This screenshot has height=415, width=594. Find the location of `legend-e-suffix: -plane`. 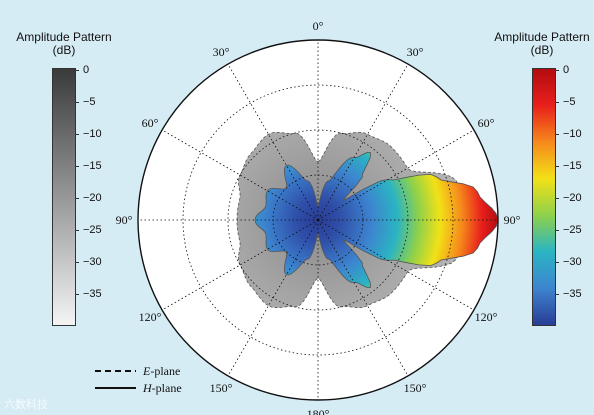

legend-e-suffix: -plane is located at coordinates (165, 371).